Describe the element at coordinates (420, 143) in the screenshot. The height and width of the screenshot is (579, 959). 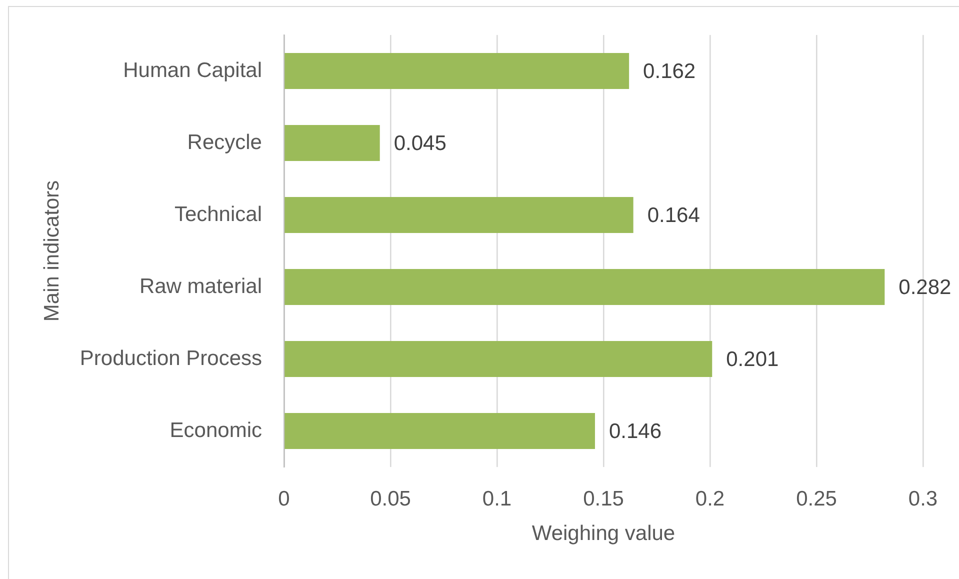
I see `data-label: 0.045` at that location.